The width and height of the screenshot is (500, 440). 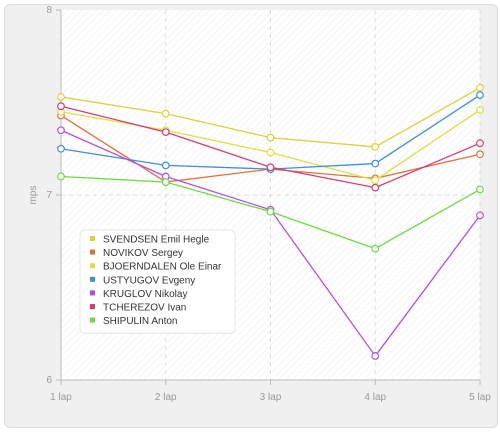 What do you see at coordinates (162, 267) in the screenshot?
I see `legend-label: BJOERNDALEN Ole Einar` at bounding box center [162, 267].